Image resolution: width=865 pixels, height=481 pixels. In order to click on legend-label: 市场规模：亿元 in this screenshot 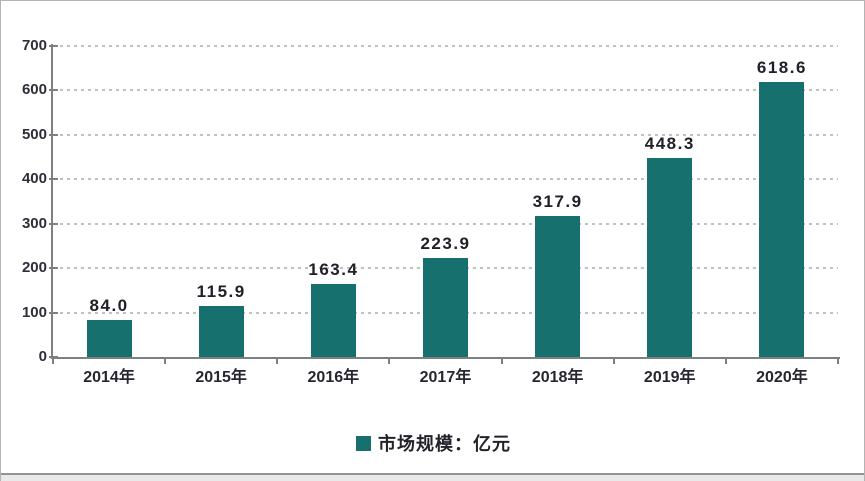, I will do `click(444, 444)`.